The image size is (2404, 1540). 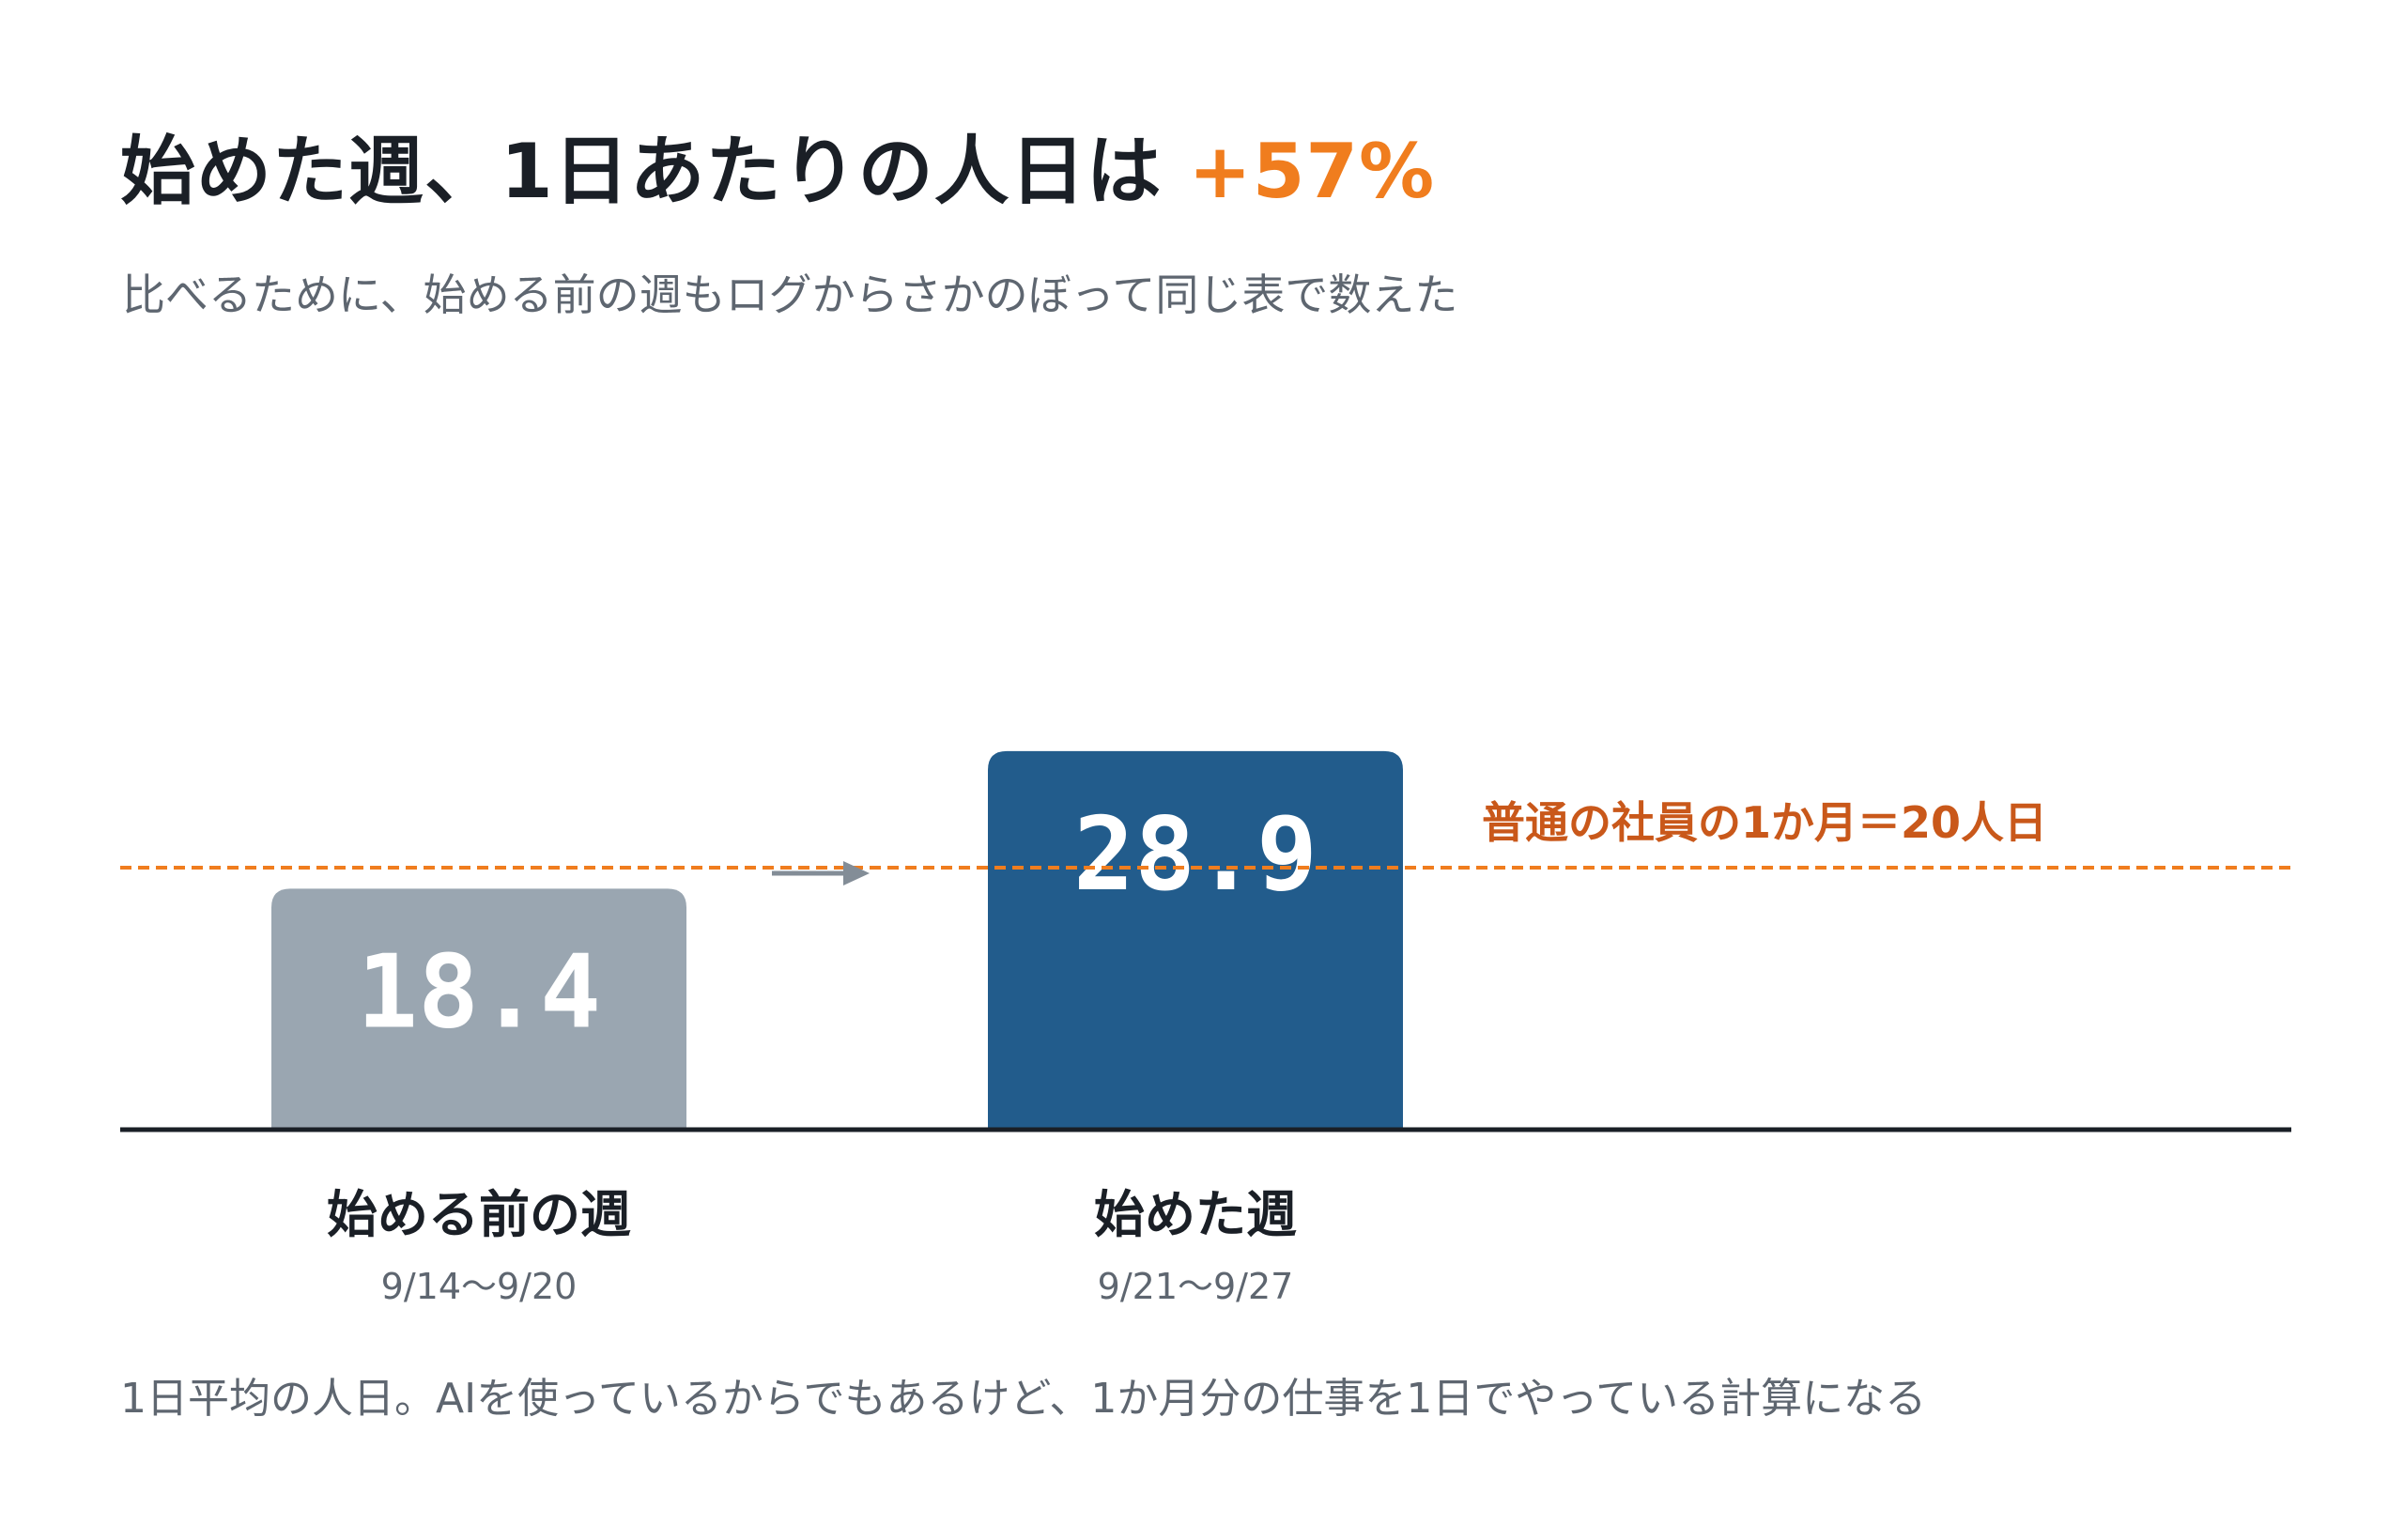 What do you see at coordinates (790, 295) in the screenshot?
I see `chart-subtitle: 比べるために、始める前の週もログからさかのぼって同じ表で数えた` at bounding box center [790, 295].